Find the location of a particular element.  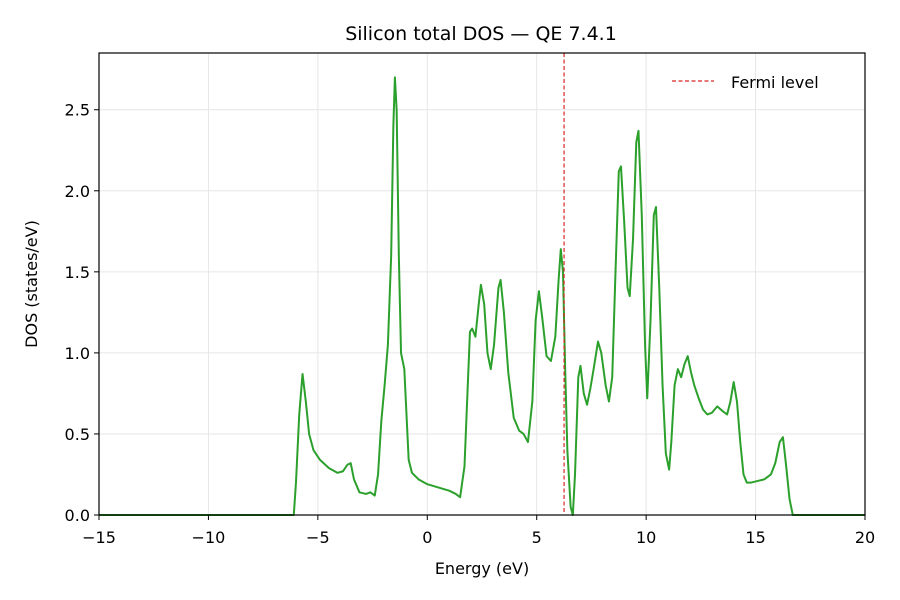

x-tick-label: 5 is located at coordinates (537, 537).